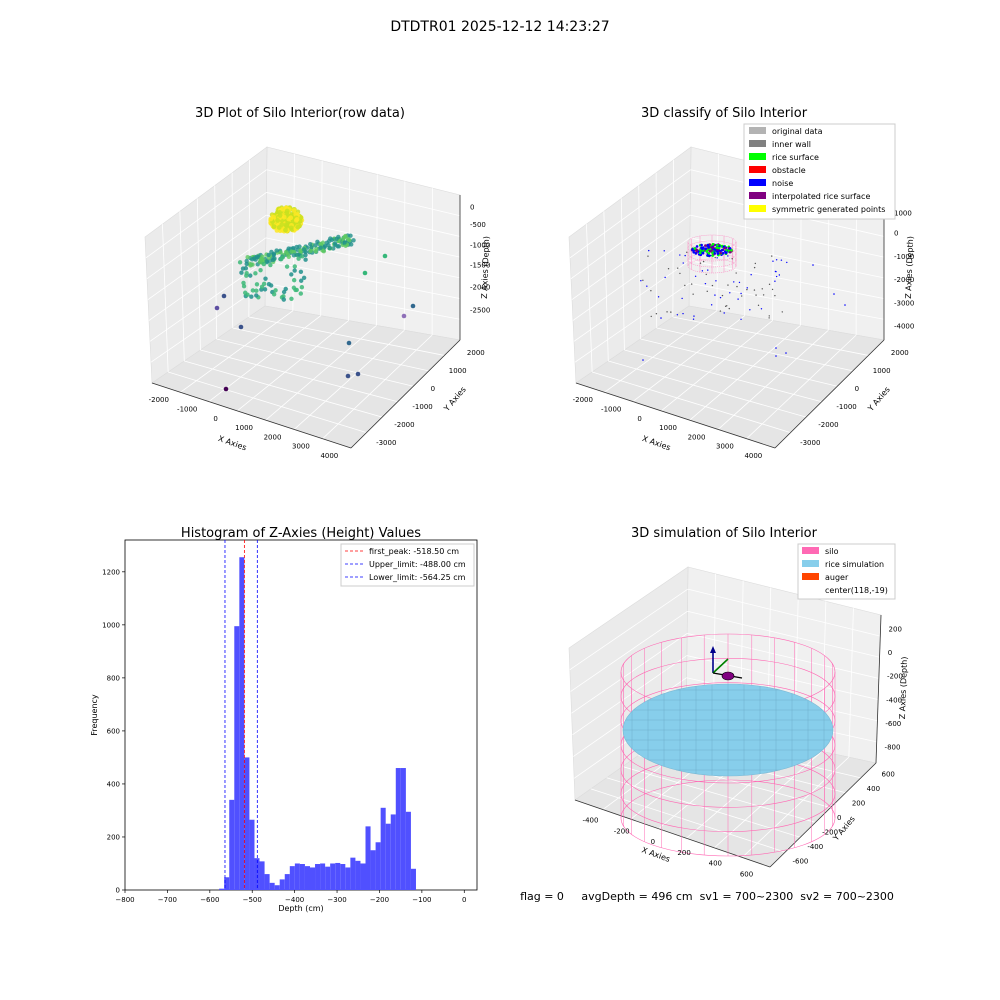 The height and width of the screenshot is (1000, 1000). What do you see at coordinates (810, 443) in the screenshot?
I see `classify-y-tick-label: -3000` at bounding box center [810, 443].